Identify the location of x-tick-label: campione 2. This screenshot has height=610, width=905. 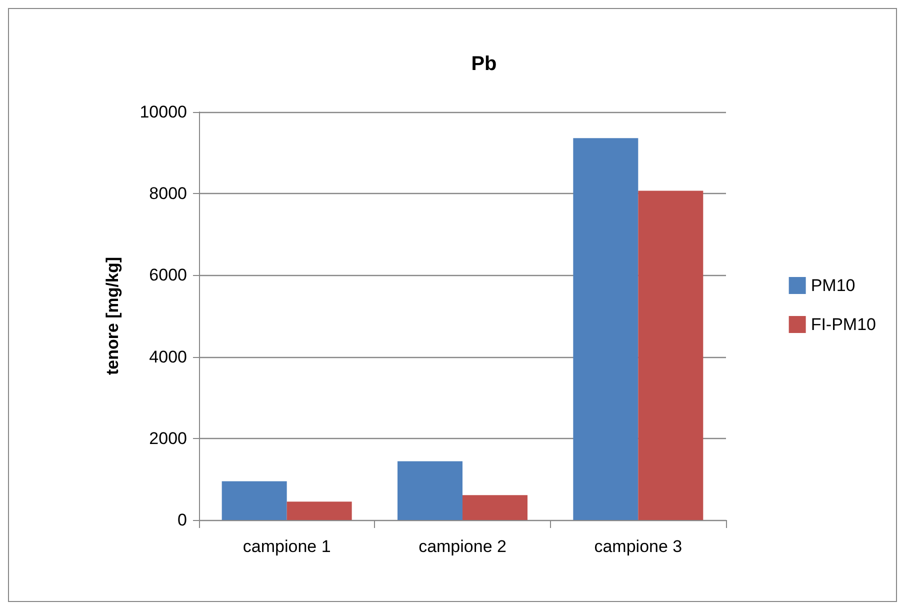
(462, 546).